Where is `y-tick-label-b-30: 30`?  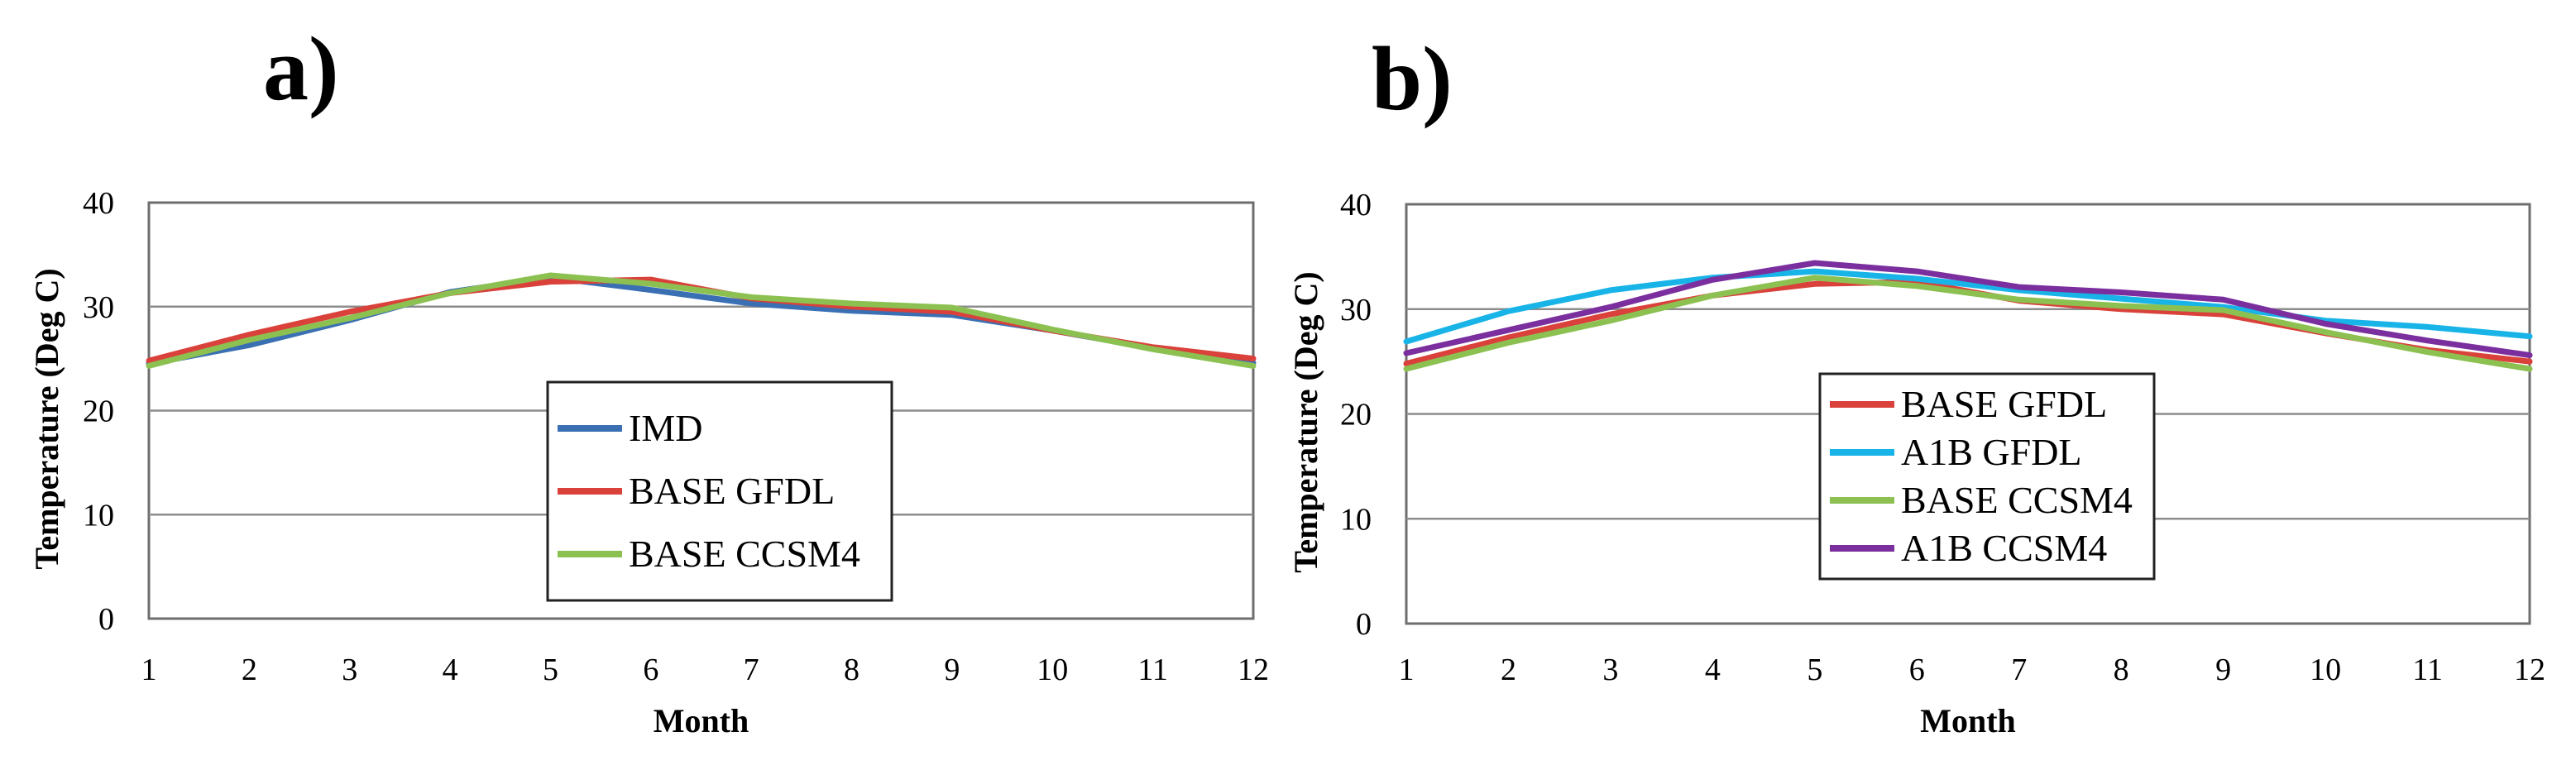
y-tick-label-b-30: 30 is located at coordinates (1356, 310).